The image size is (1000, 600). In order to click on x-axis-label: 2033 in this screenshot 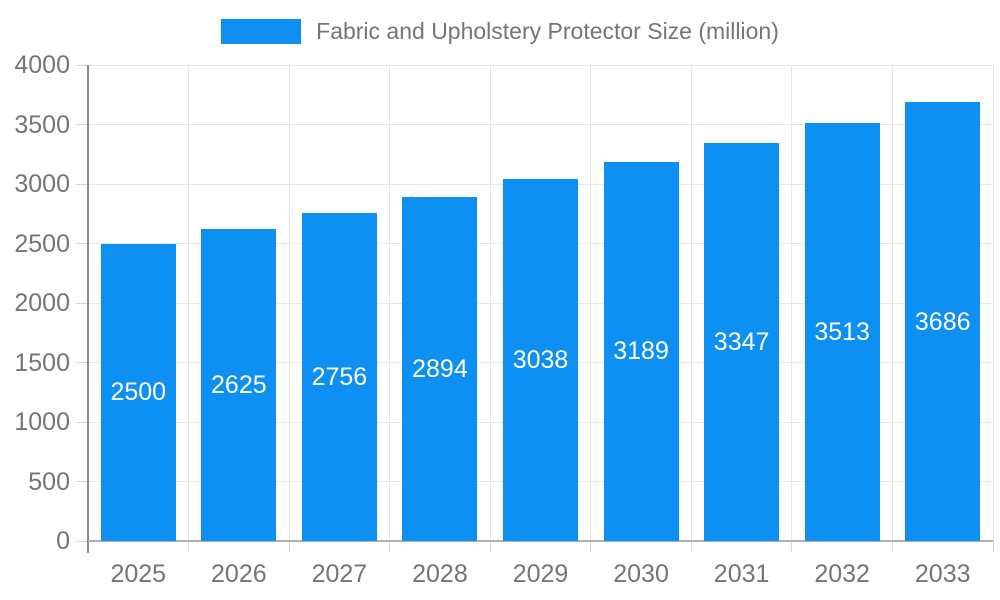, I will do `click(942, 574)`.